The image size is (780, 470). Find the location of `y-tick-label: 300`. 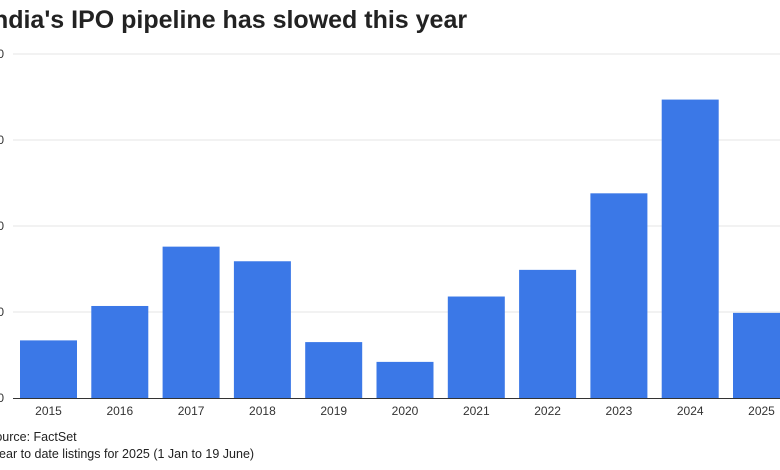

y-tick-label: 300 is located at coordinates (2, 140).